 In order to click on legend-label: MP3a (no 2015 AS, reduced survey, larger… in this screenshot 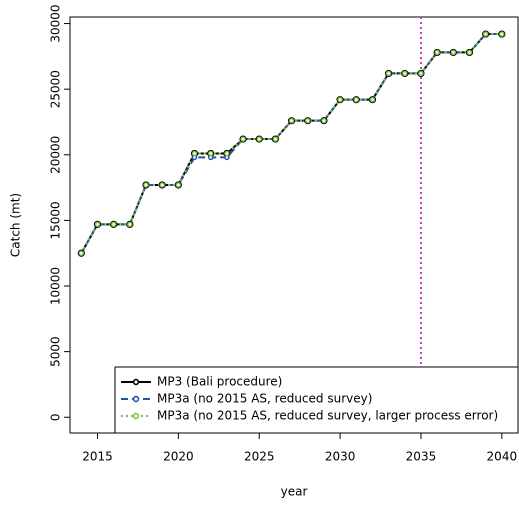, I will do `click(327, 416)`.